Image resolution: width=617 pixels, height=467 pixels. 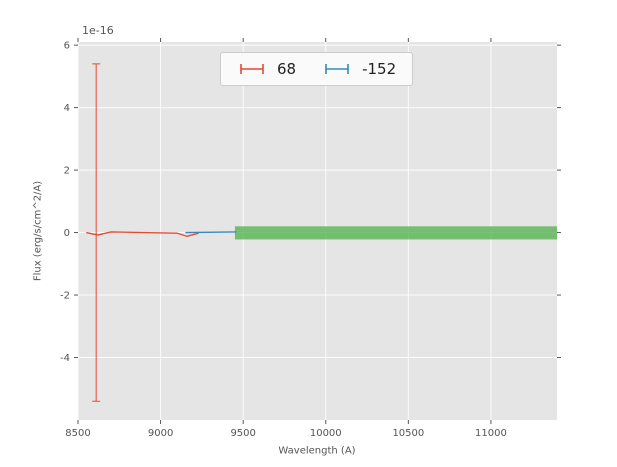 What do you see at coordinates (491, 433) in the screenshot?
I see `x-tick-label: 11000` at bounding box center [491, 433].